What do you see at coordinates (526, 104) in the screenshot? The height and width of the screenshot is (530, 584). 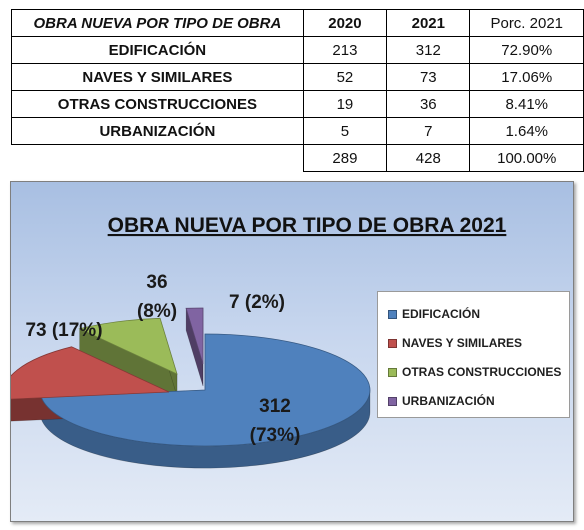 I see `row-pct: 8.41%` at bounding box center [526, 104].